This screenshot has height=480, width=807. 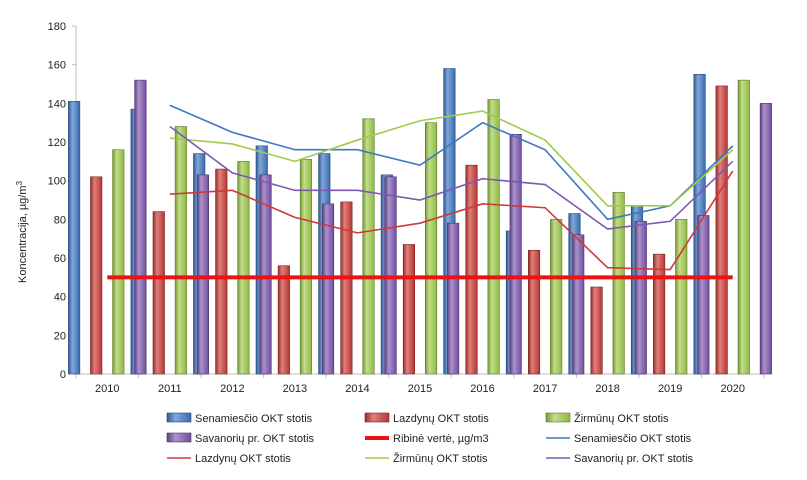 What do you see at coordinates (57, 182) in the screenshot?
I see `y-tick-label: 100` at bounding box center [57, 182].